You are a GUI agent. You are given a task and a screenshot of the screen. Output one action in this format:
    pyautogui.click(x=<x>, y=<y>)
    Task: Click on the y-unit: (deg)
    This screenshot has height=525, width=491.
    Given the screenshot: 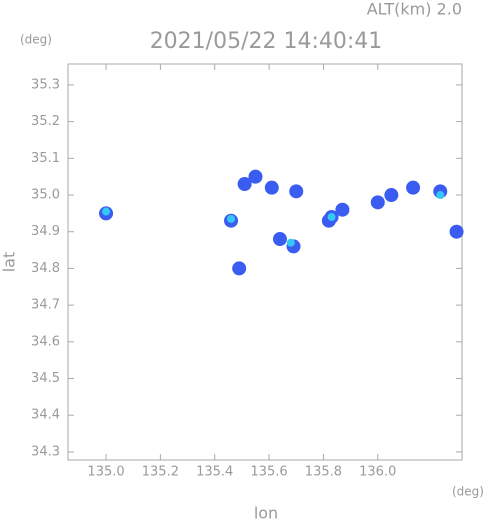 What is the action you would take?
    pyautogui.click(x=36, y=40)
    